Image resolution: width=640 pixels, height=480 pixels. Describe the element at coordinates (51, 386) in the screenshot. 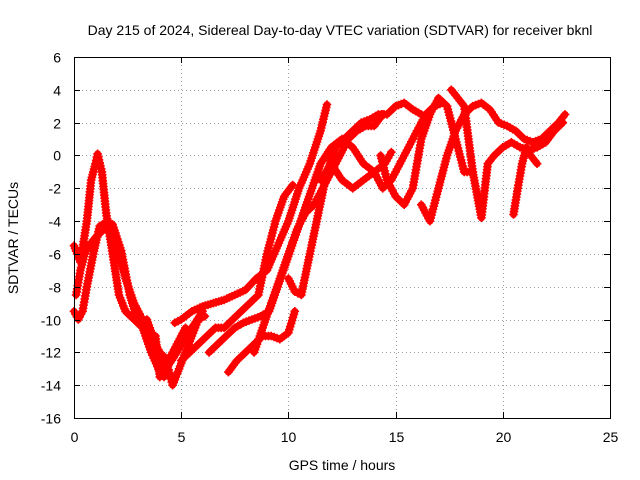

I see `y-tick-label: -14` at that location.